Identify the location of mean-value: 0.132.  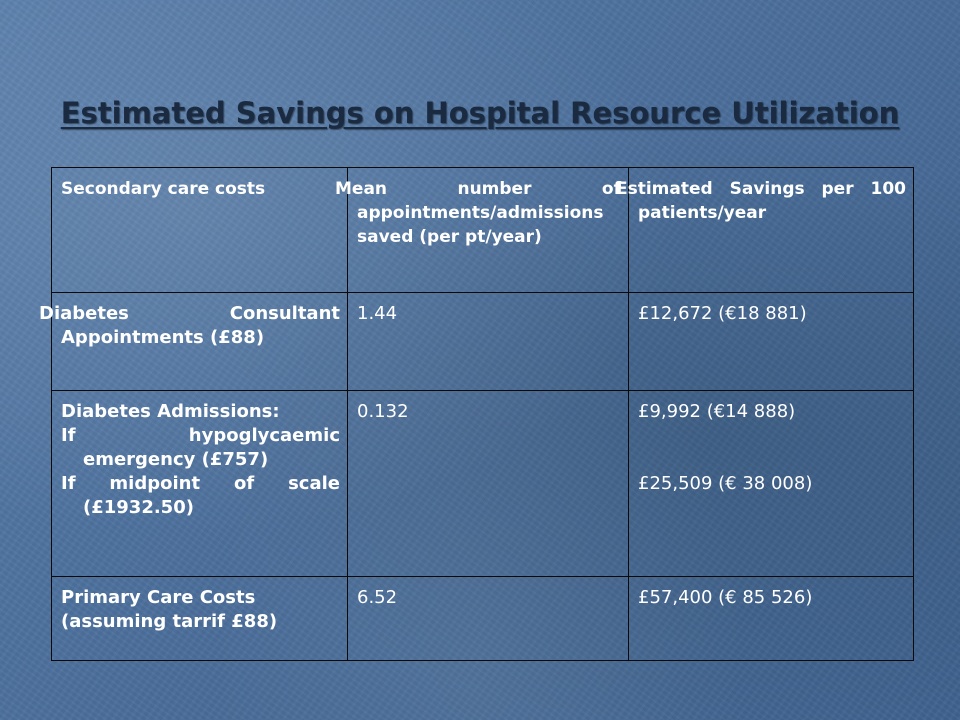
(383, 411).